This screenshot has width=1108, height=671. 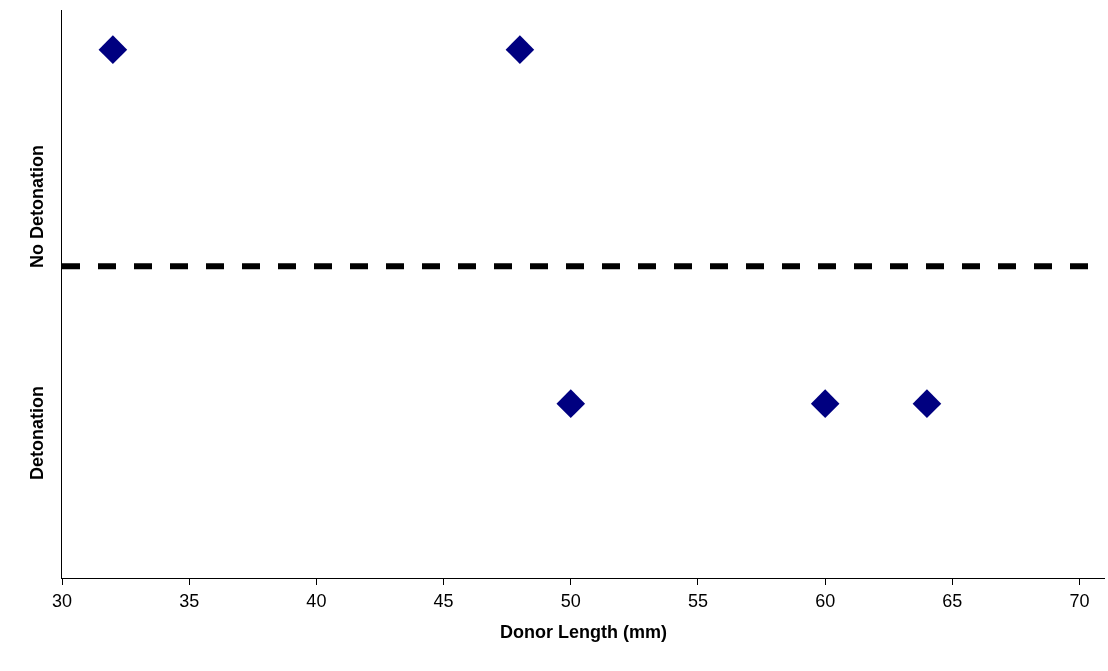 What do you see at coordinates (697, 600) in the screenshot?
I see `x-tick-label: 55` at bounding box center [697, 600].